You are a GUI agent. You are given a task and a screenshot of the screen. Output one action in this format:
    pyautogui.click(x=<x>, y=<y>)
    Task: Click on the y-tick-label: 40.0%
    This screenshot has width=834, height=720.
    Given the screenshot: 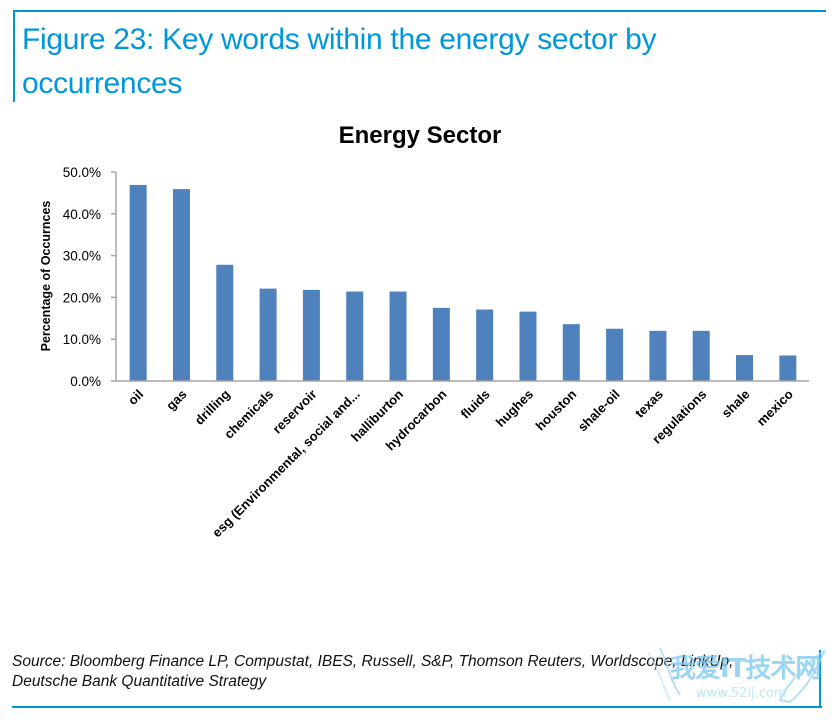 What is the action you would take?
    pyautogui.click(x=82, y=214)
    